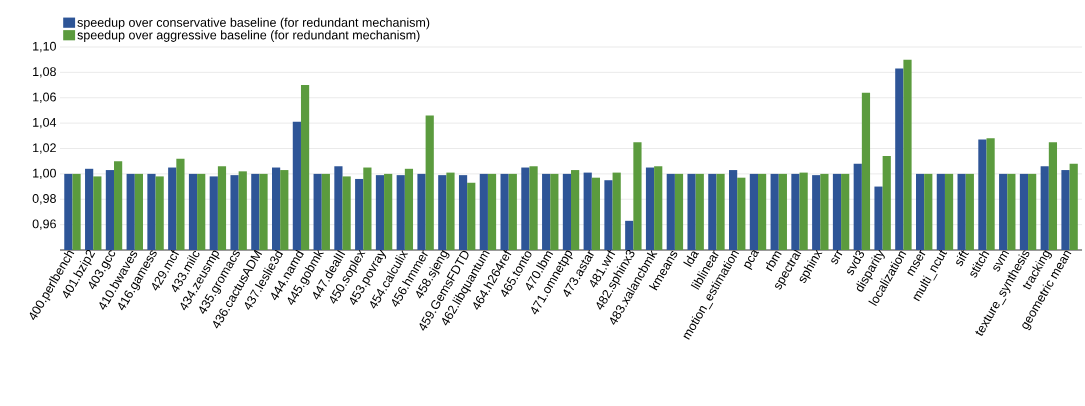 This screenshot has height=406, width=1085. What do you see at coordinates (45, 123) in the screenshot?
I see `y-tick-label: 1,04` at bounding box center [45, 123].